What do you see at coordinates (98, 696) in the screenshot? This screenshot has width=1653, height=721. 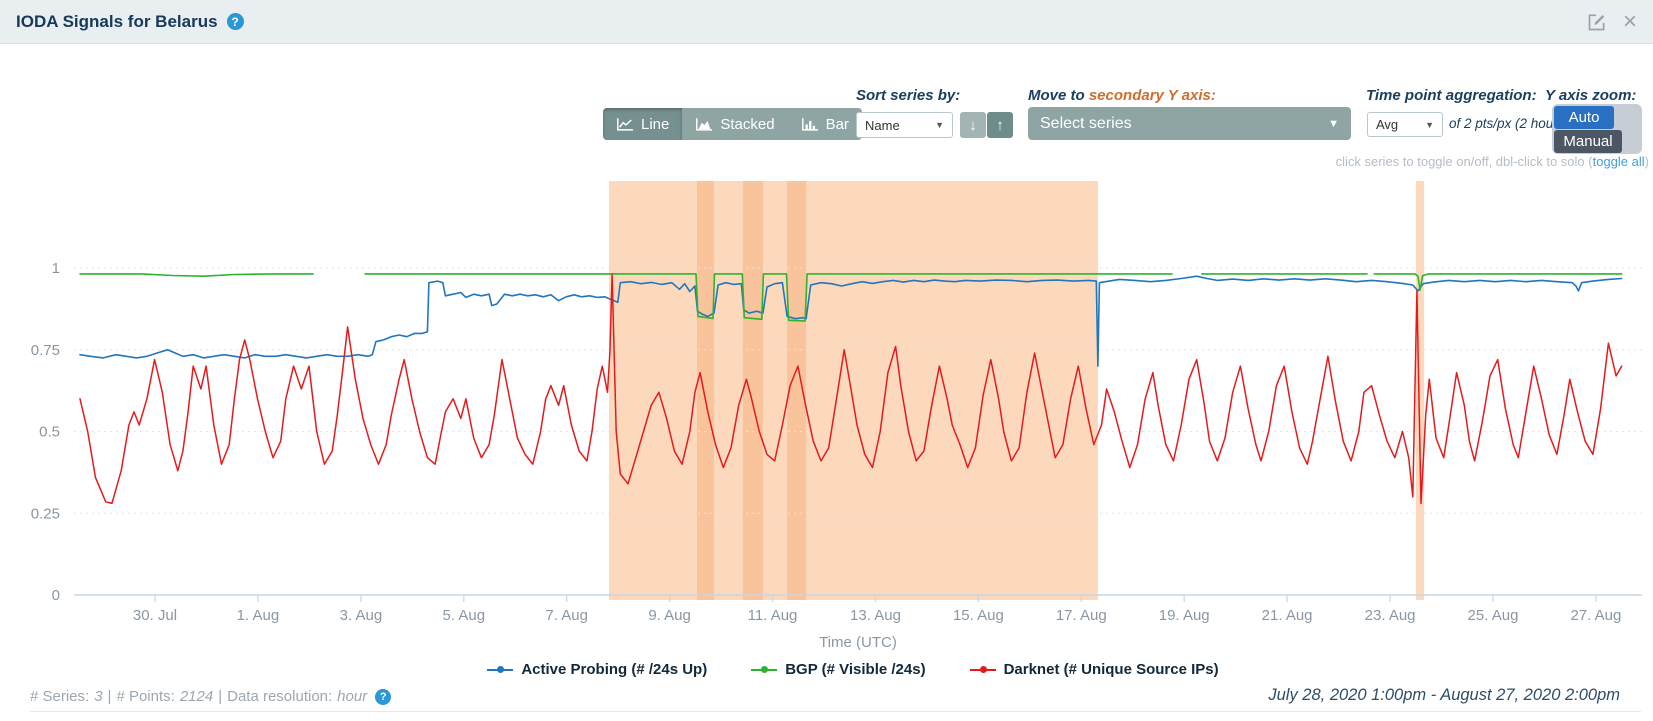 I see `series-count-value: 3` at bounding box center [98, 696].